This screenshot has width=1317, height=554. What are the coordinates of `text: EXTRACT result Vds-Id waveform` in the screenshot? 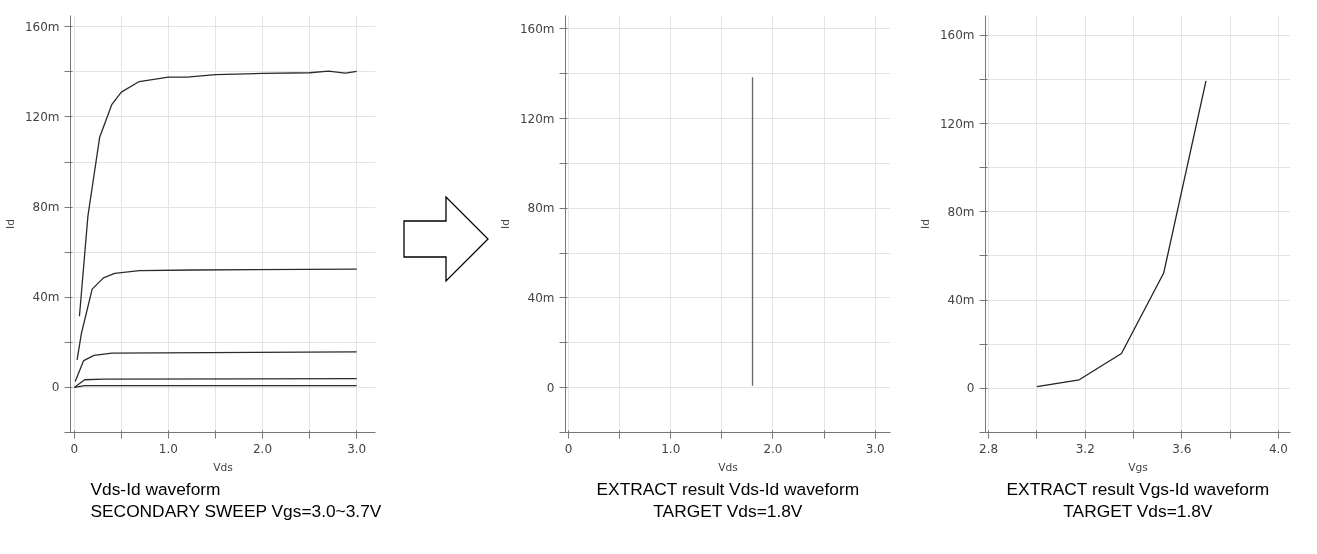 It's located at (728, 488).